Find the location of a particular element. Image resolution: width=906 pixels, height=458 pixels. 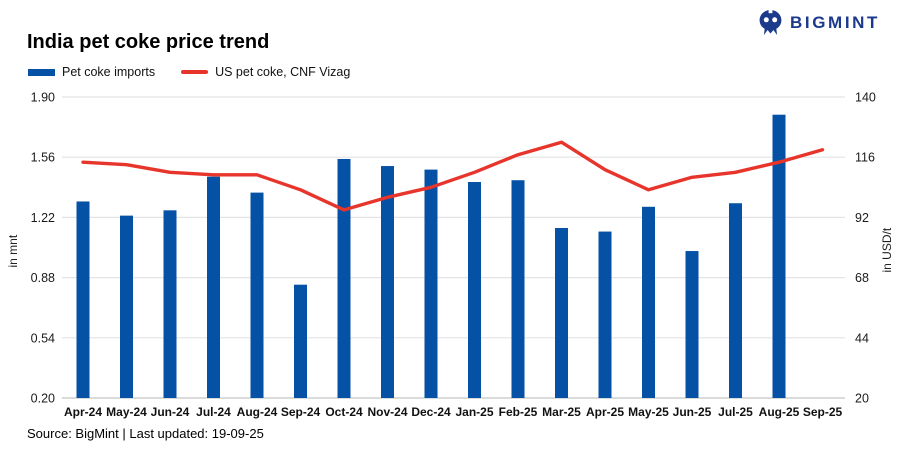

y-tick-label-right: 92 is located at coordinates (862, 218).